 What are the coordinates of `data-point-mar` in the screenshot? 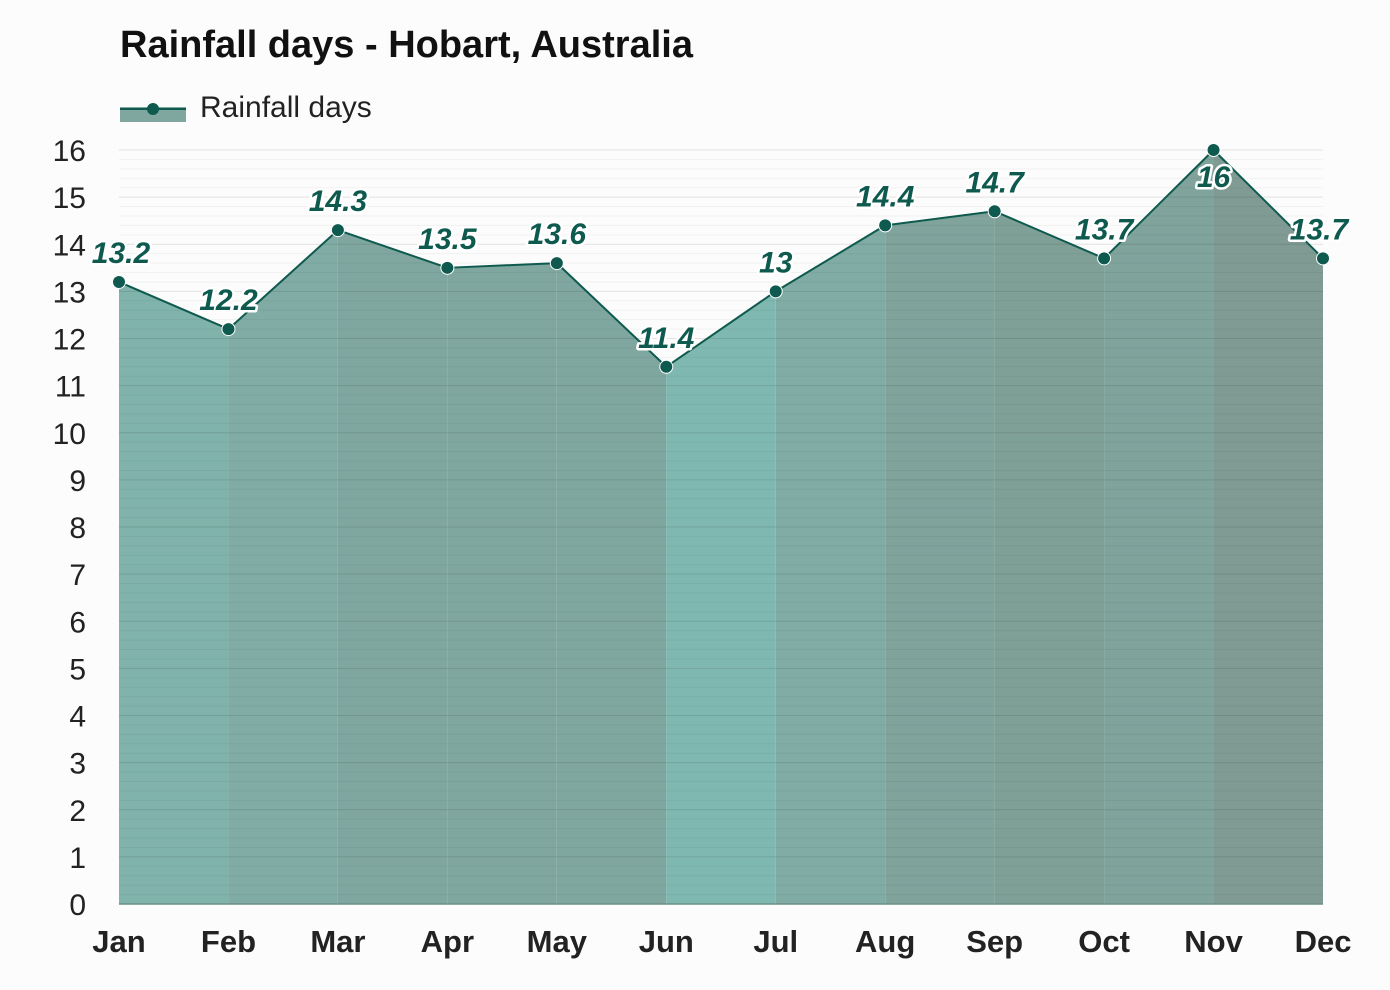 It's located at (337, 230).